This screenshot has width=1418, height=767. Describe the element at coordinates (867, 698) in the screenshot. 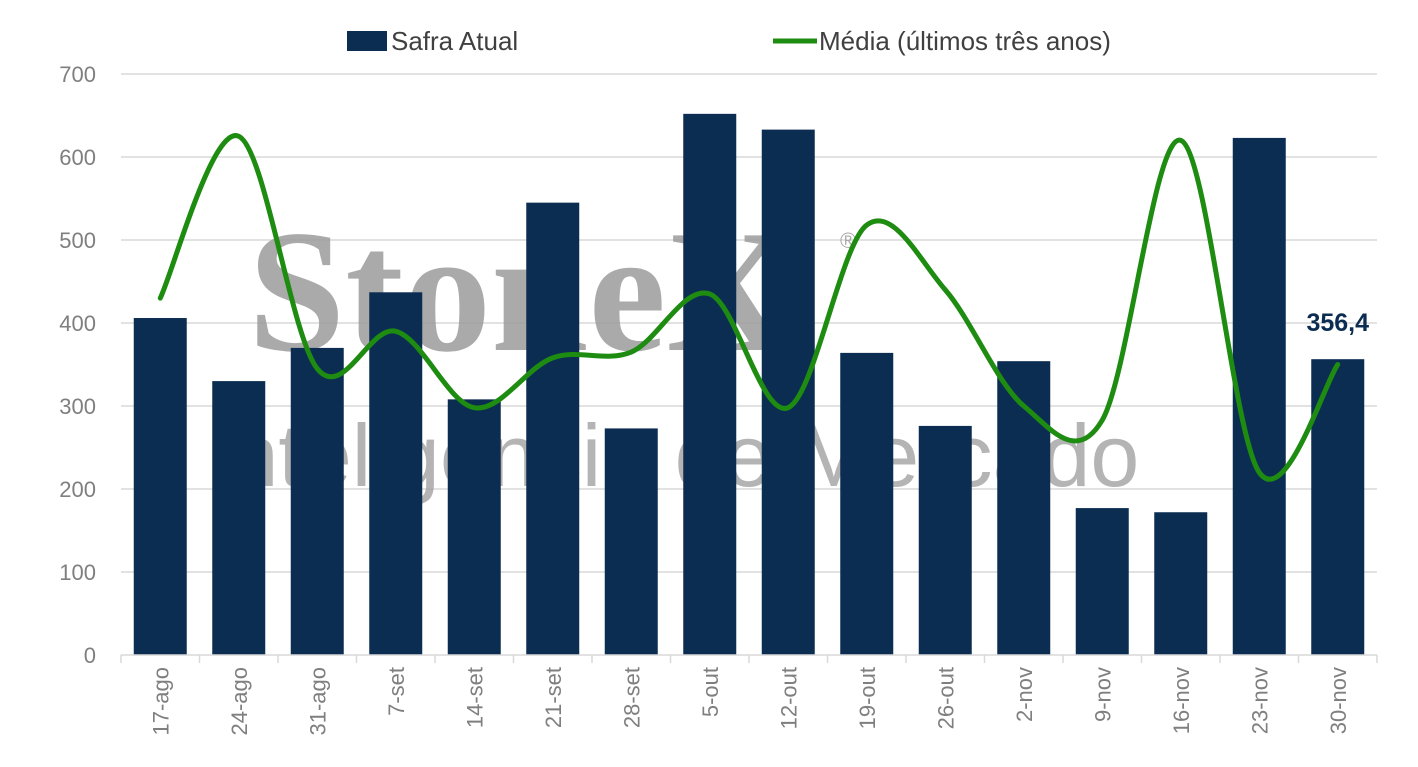

I see `x-tick-label: 19-out` at that location.